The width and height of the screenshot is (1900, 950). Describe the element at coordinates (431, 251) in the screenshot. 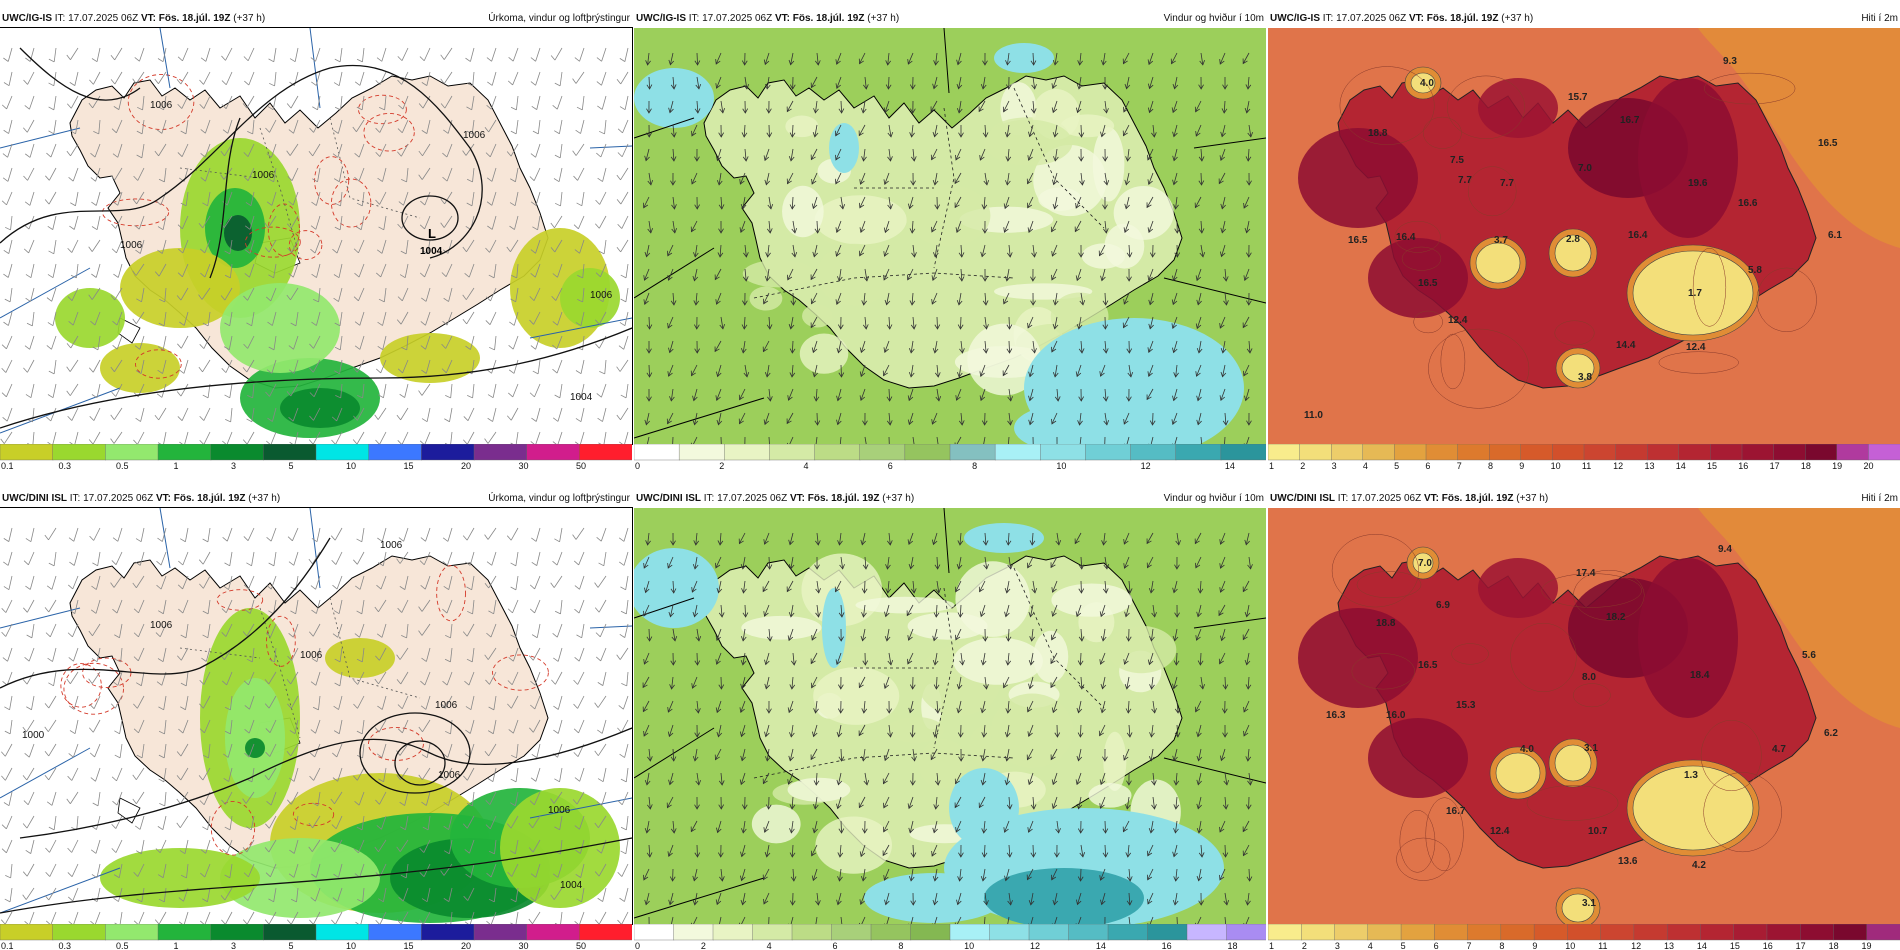

I see `low-pressure-value: 1004` at that location.